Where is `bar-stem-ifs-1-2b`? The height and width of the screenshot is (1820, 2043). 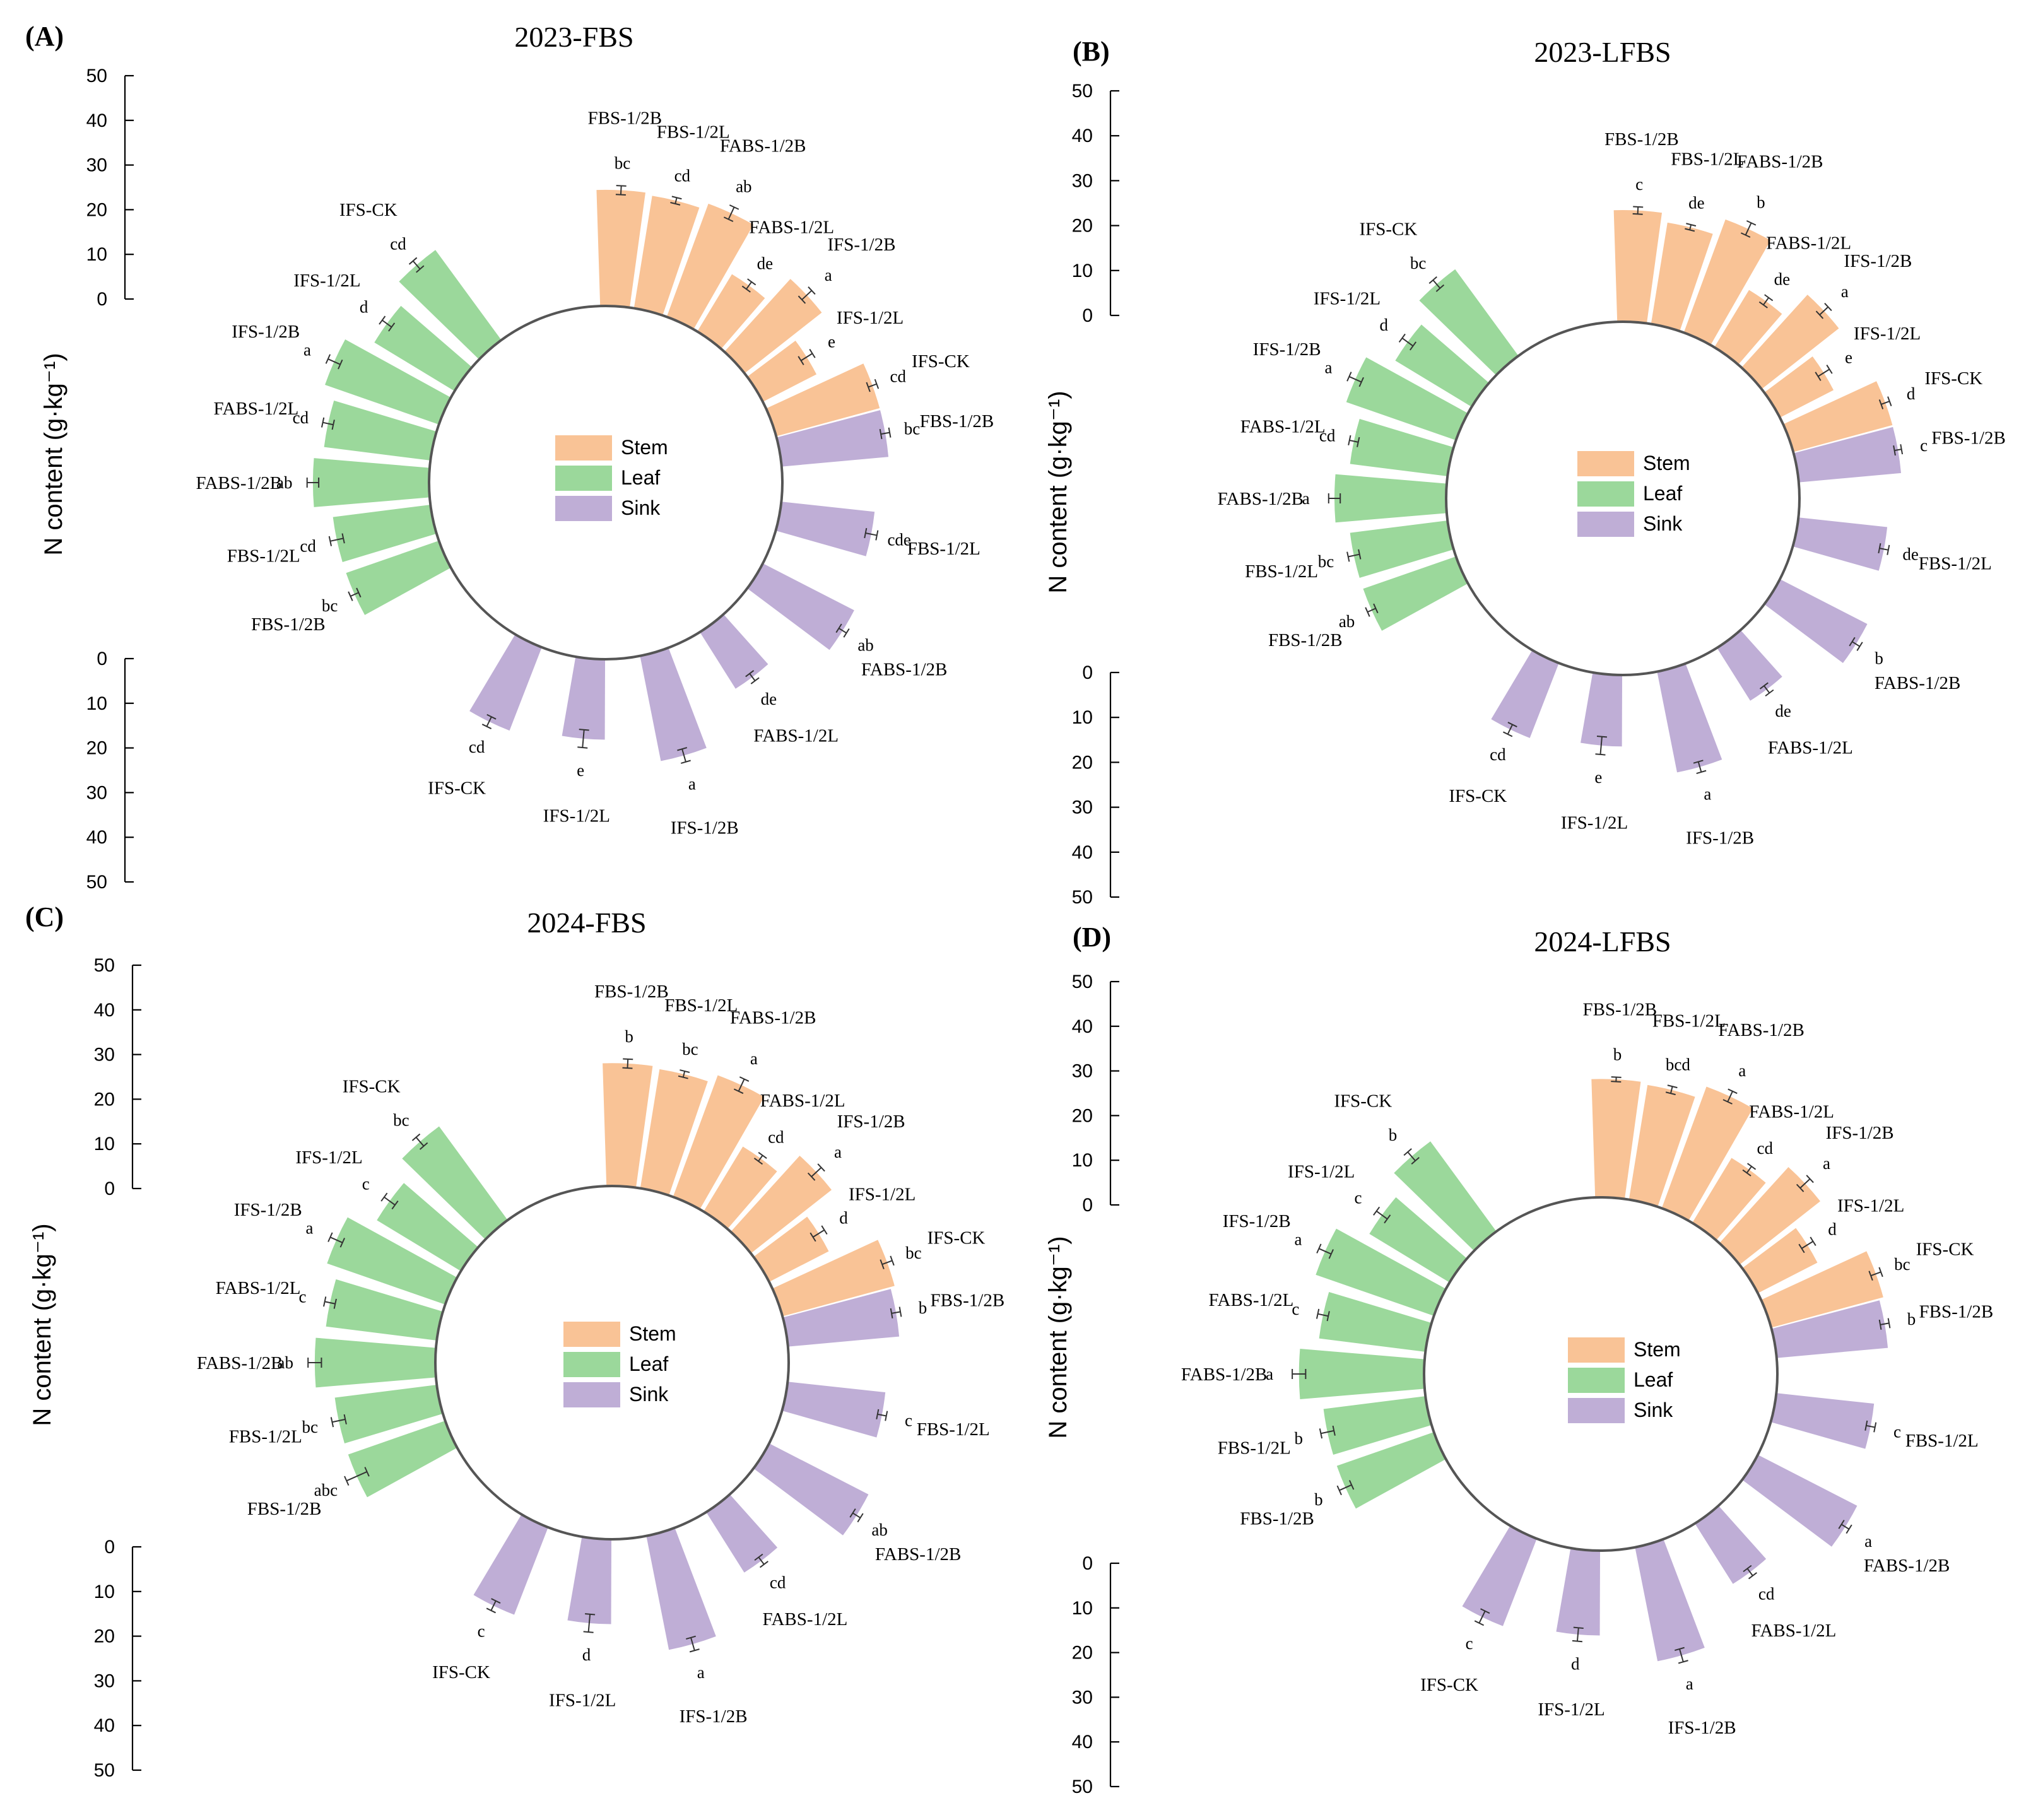 bar-stem-ifs-1-2b is located at coordinates (1788, 343).